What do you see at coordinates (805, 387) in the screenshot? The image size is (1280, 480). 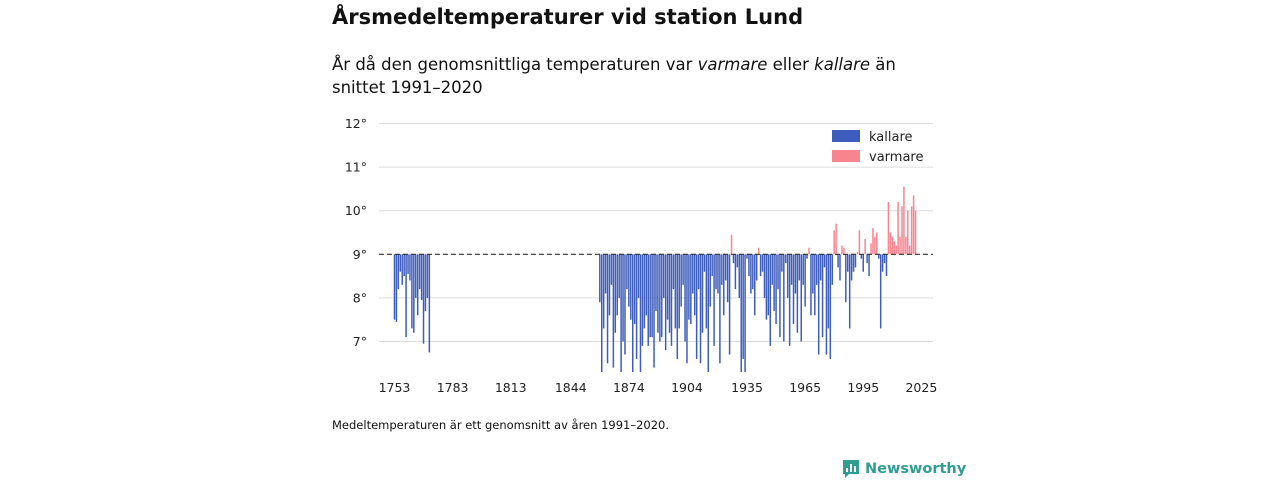 I see `x-tick-label: 1965` at bounding box center [805, 387].